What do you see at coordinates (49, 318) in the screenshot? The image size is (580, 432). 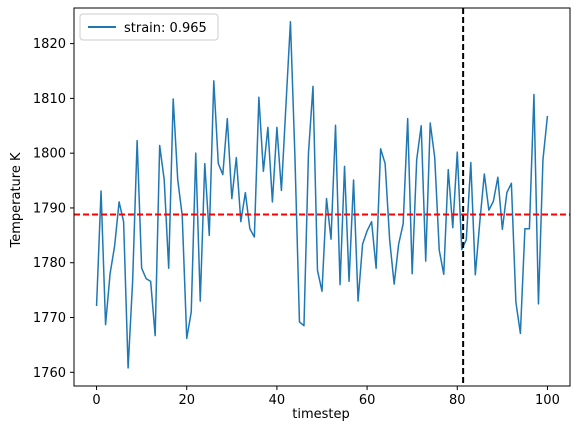 I see `y-tick-label-1770: 1770` at bounding box center [49, 318].